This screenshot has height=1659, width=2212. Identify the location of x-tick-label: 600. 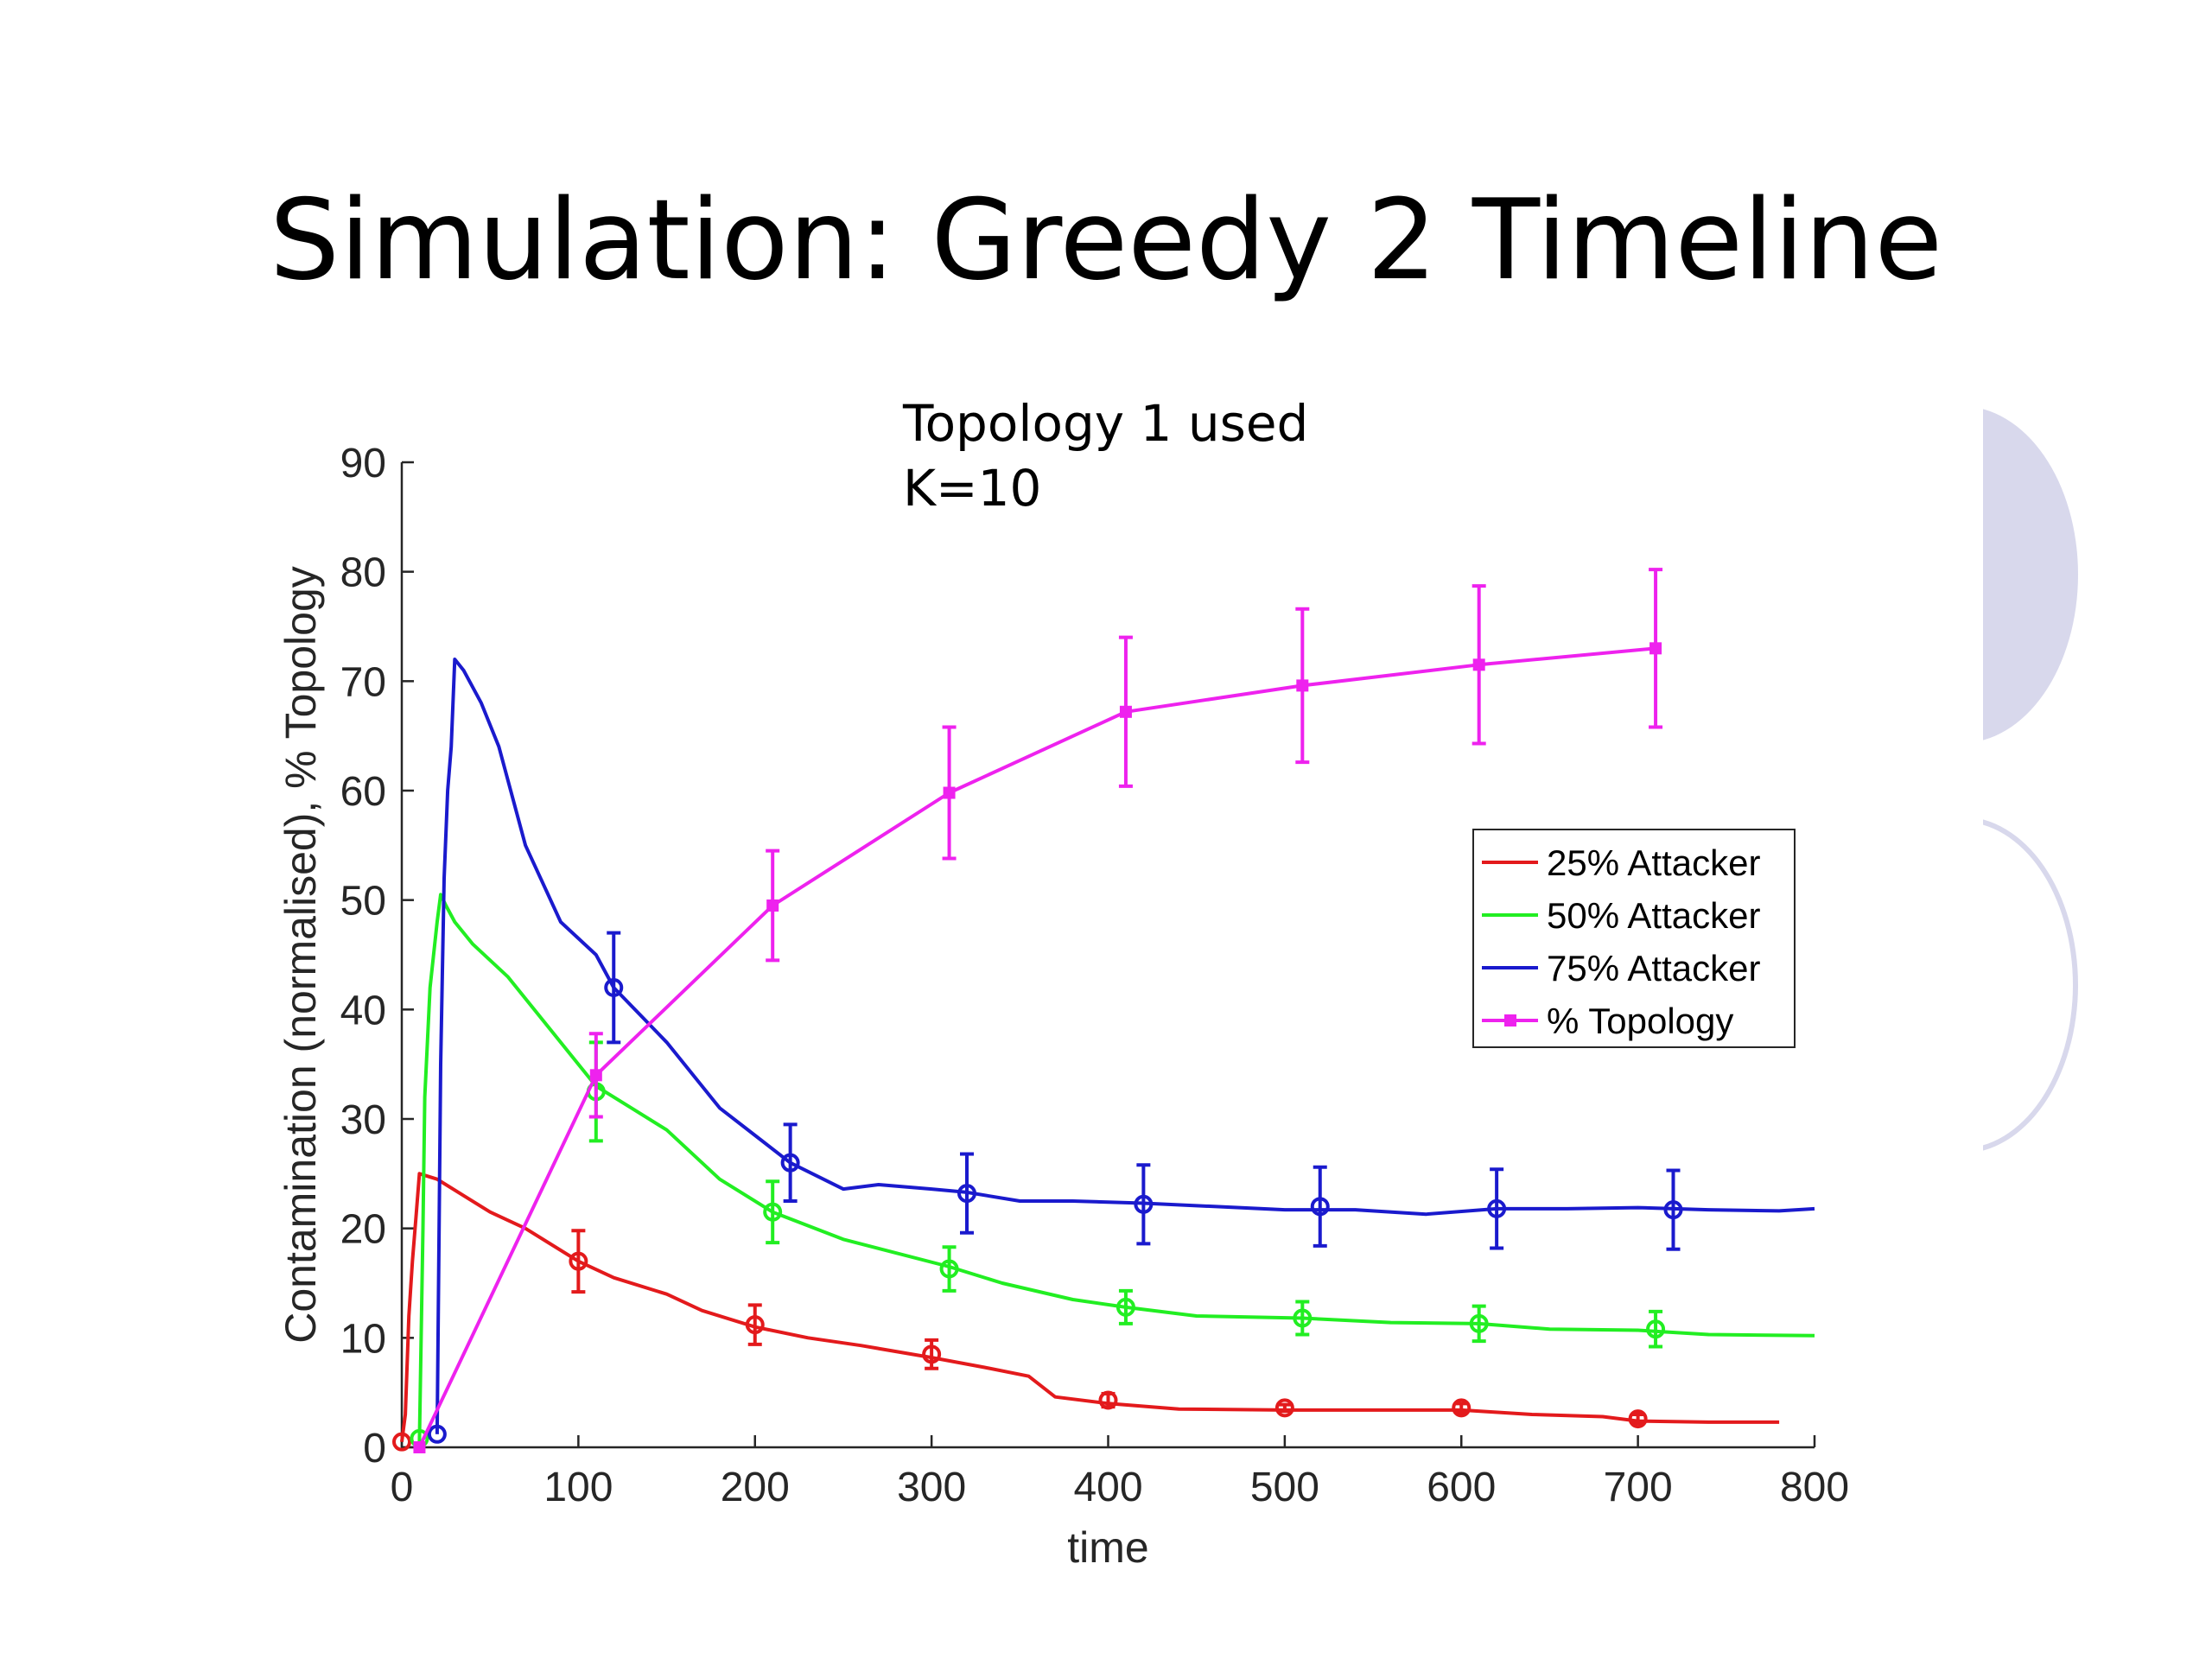
(1461, 1487).